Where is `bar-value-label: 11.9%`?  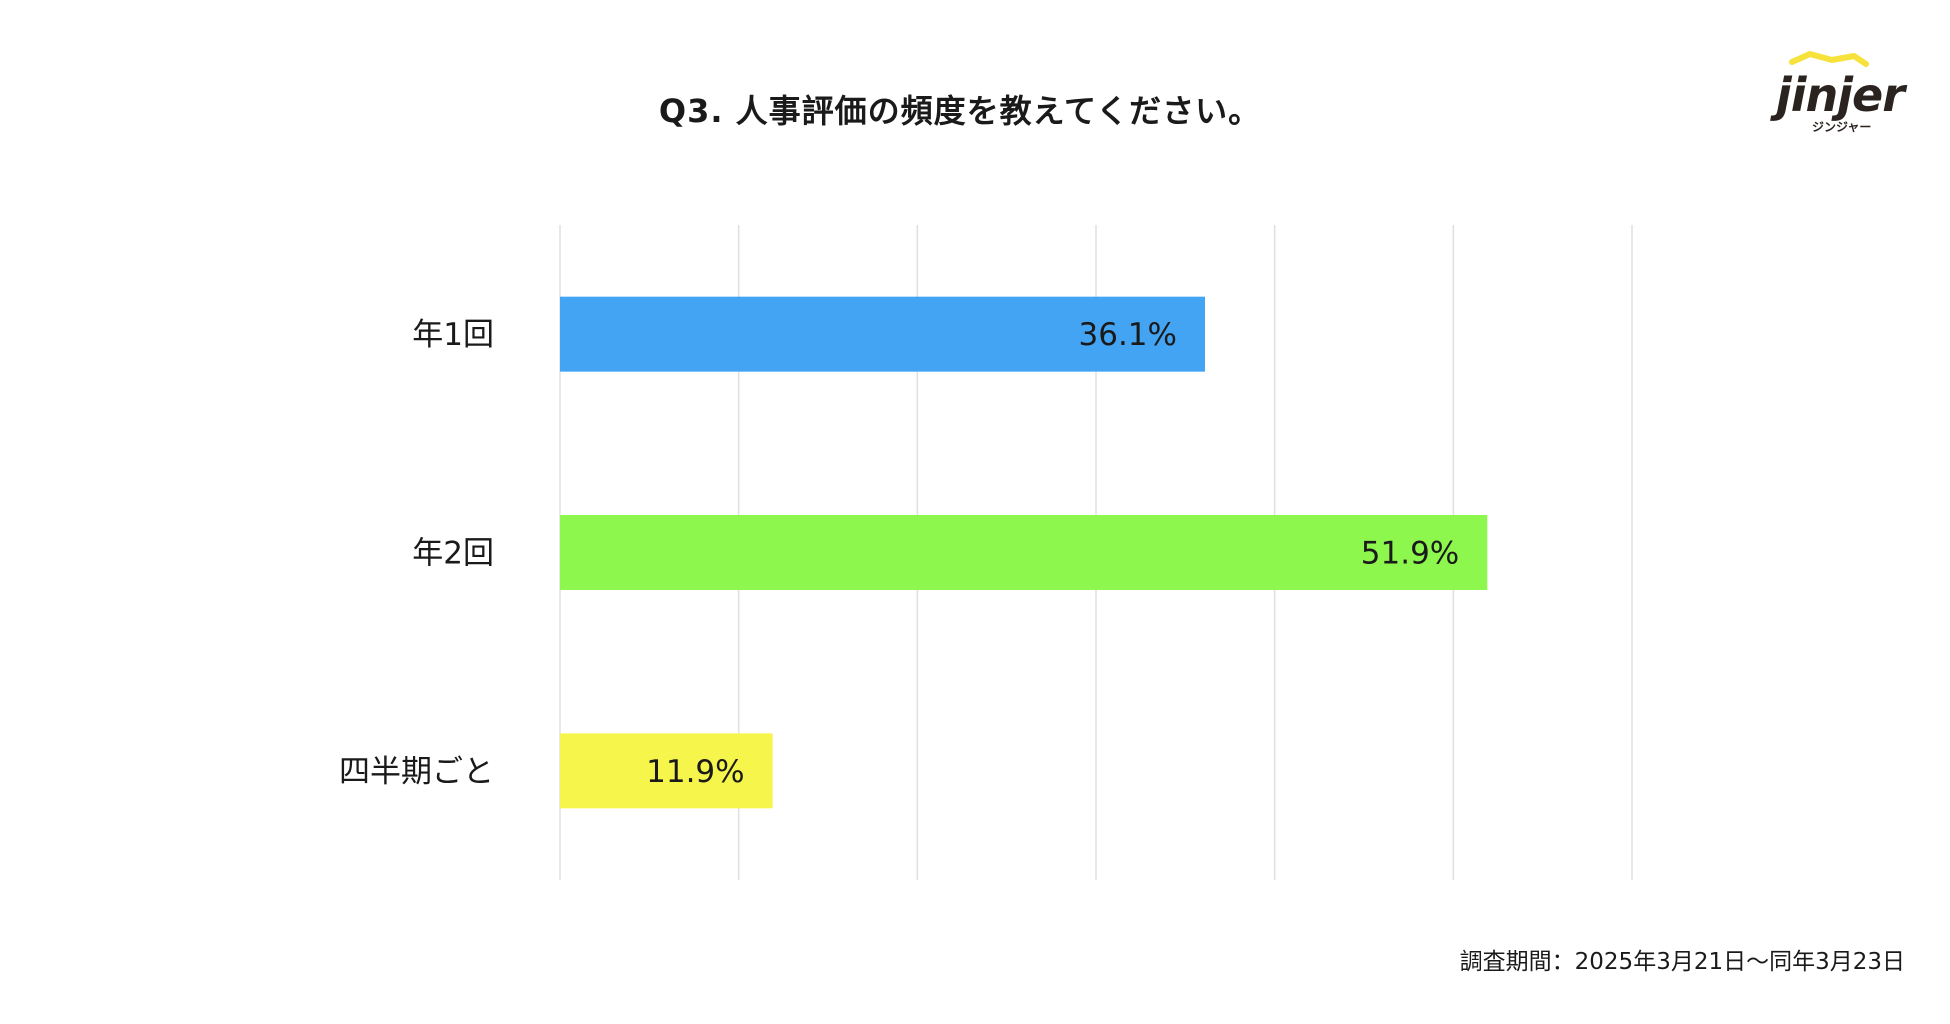 bar-value-label: 11.9% is located at coordinates (695, 772).